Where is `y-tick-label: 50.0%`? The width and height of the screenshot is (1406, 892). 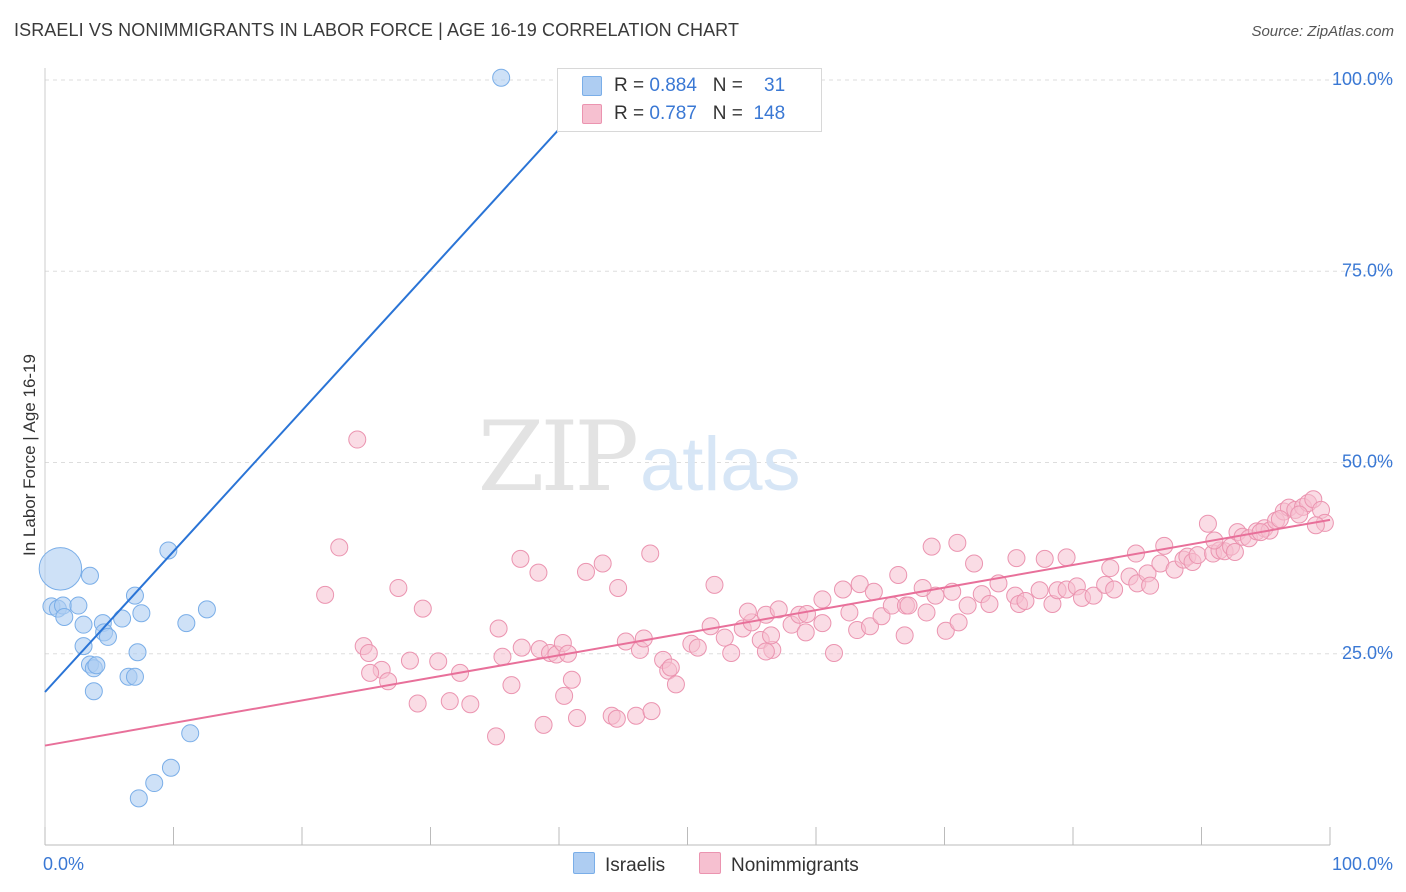
y-tick-label: 50.0% is located at coordinates (1367, 462).